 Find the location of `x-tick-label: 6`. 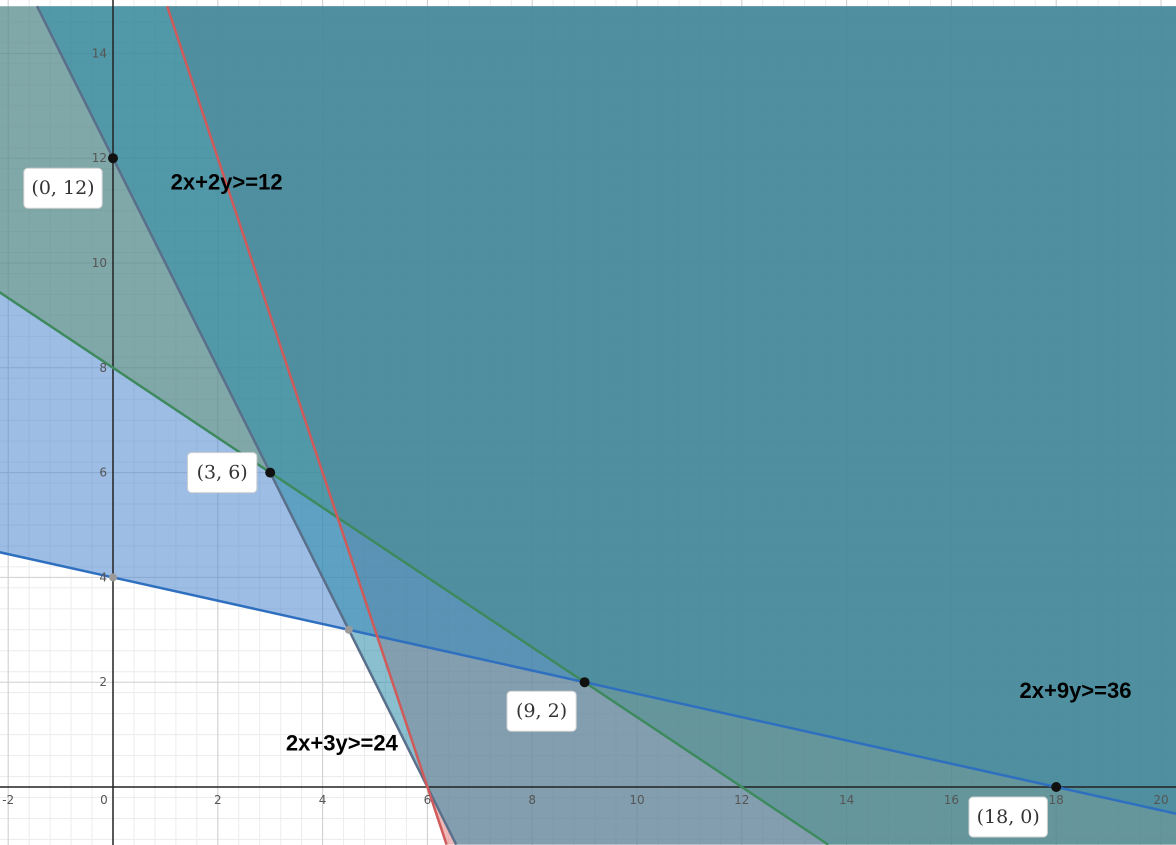

x-tick-label: 6 is located at coordinates (428, 800).